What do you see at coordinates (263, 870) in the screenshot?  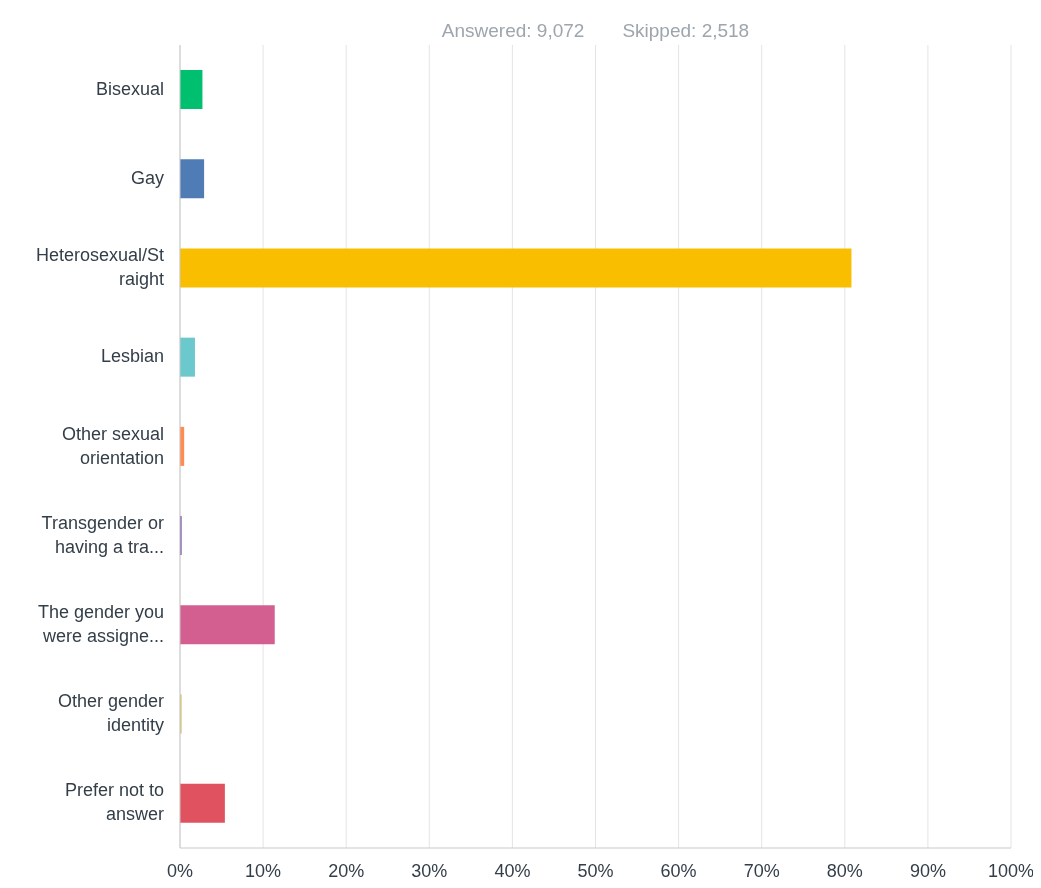 I see `x-tick-label: 10%` at bounding box center [263, 870].